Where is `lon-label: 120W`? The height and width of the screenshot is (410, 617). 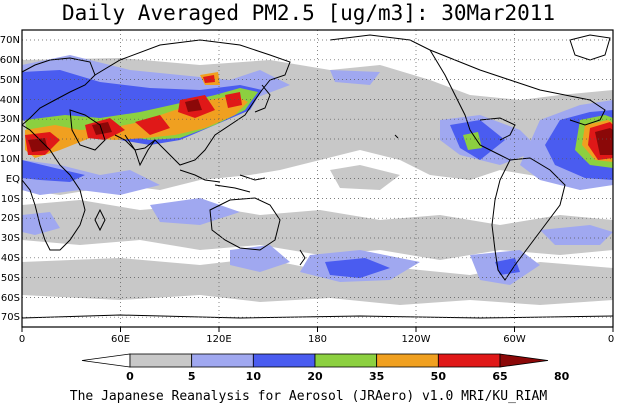 lon-label: 120W is located at coordinates (416, 339).